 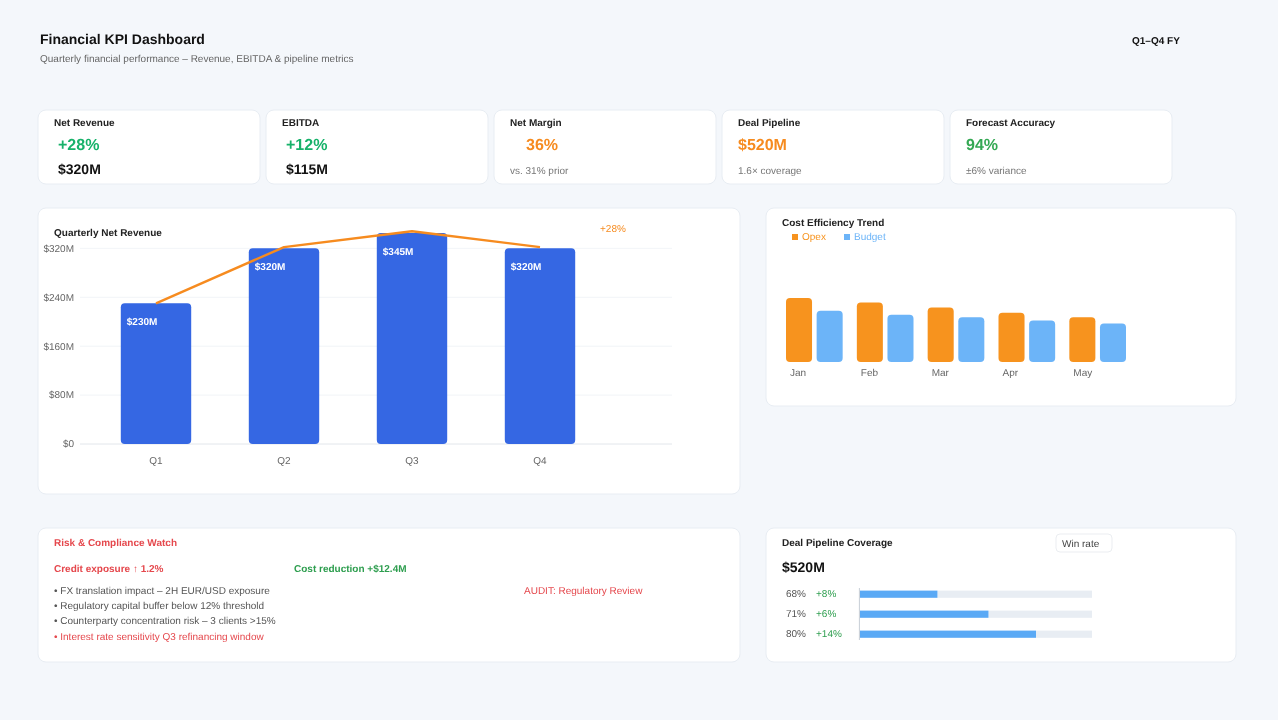 What do you see at coordinates (79, 145) in the screenshot?
I see `text: +28%` at bounding box center [79, 145].